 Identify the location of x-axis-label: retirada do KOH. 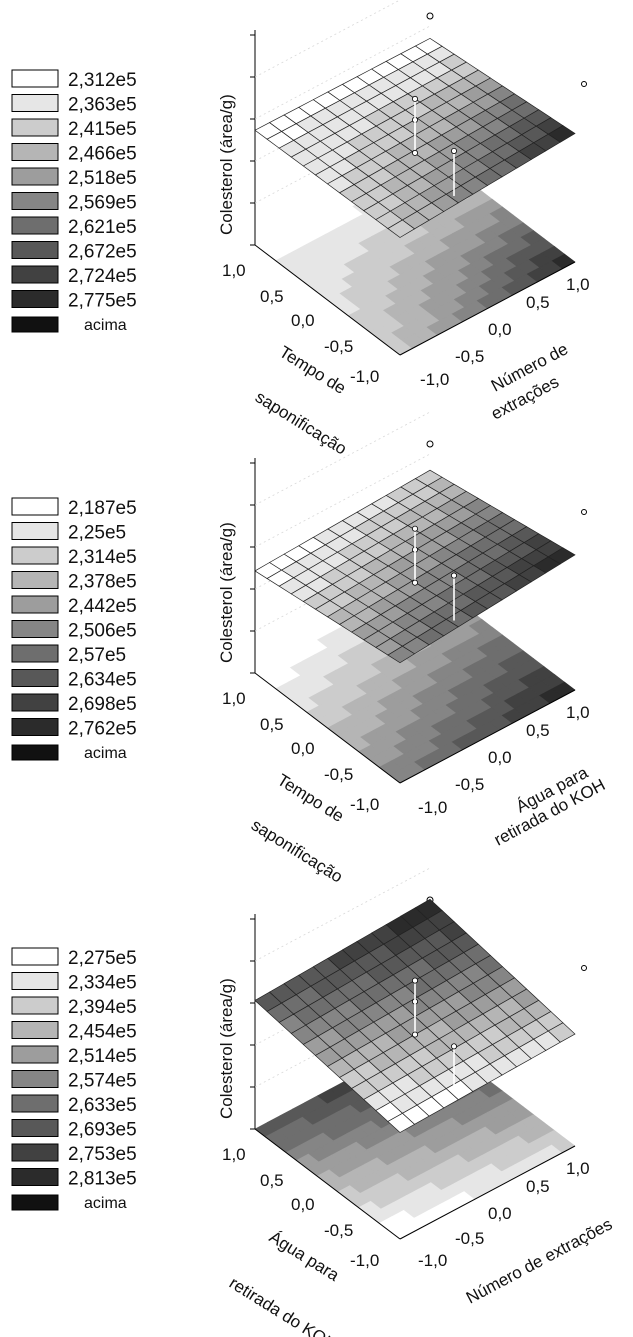
(283, 1305).